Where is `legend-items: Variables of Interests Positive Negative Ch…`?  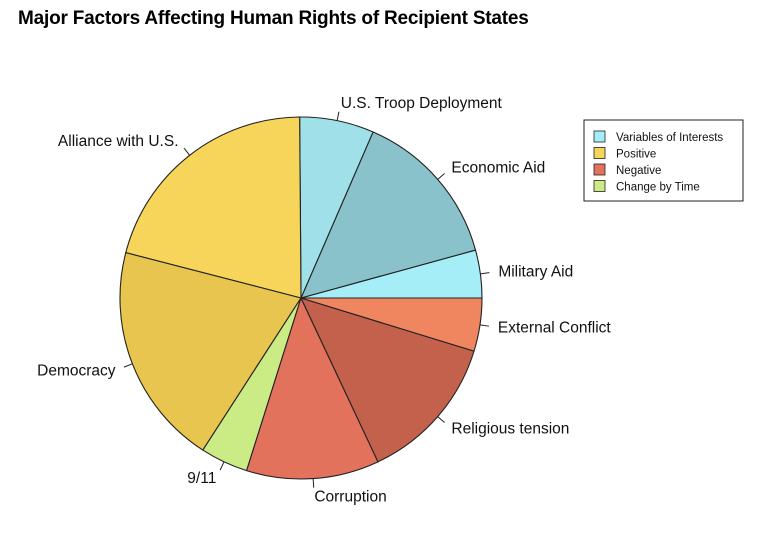
legend-items: Variables of Interests Positive Negative Ch… is located at coordinates (658, 162).